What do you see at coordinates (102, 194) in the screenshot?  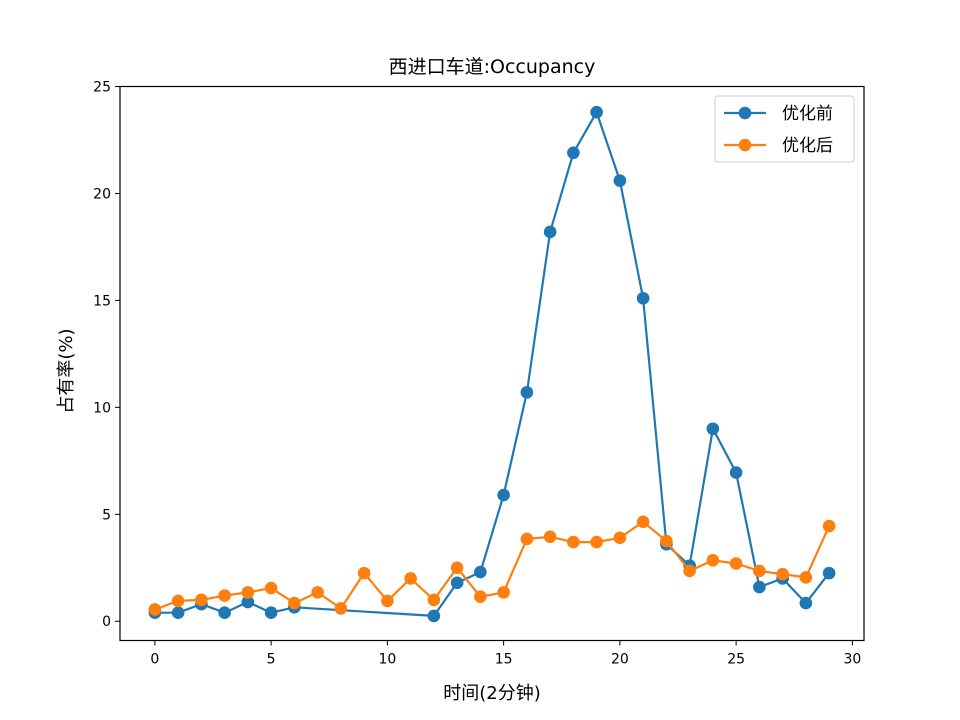 I see `y-tick-label: 20` at bounding box center [102, 194].